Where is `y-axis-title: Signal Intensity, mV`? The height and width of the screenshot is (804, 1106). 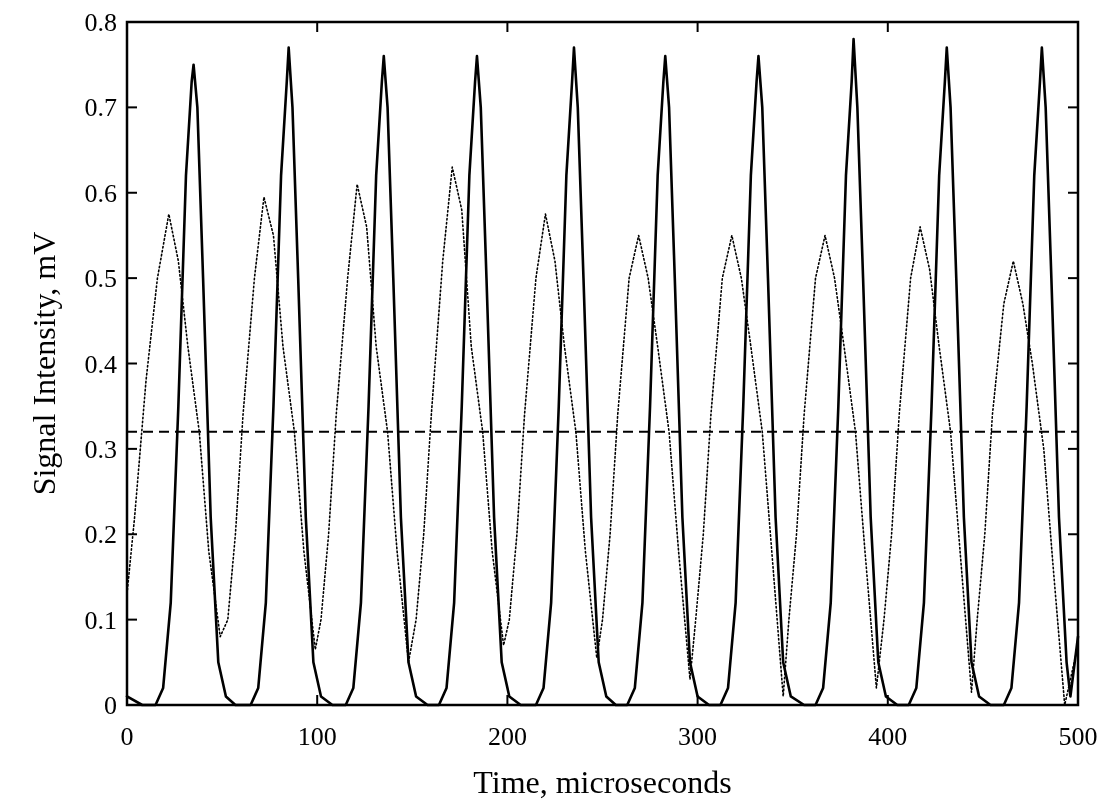
y-axis-title: Signal Intensity, mV is located at coordinates (44, 363).